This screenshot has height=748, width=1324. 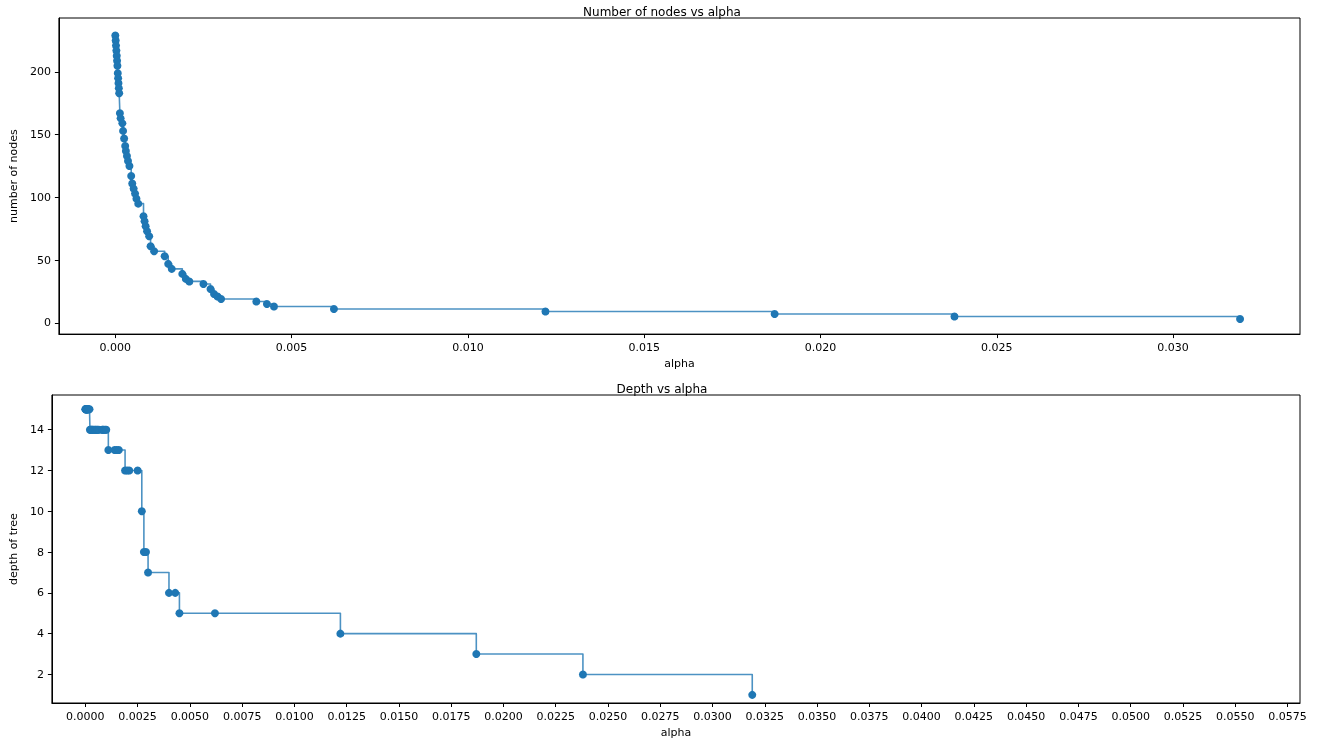 I want to click on x-tick-label: 0.0025, so click(x=137, y=716).